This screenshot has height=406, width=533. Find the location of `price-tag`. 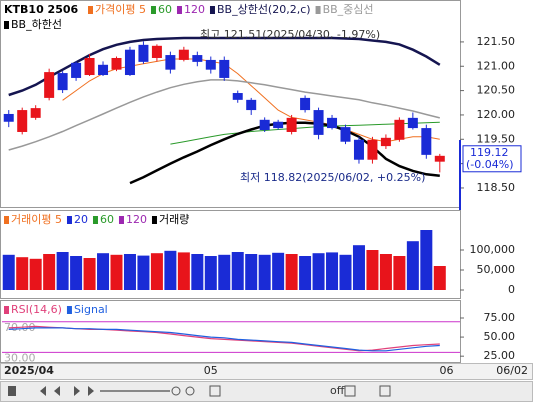

price-tag is located at coordinates (492, 159).